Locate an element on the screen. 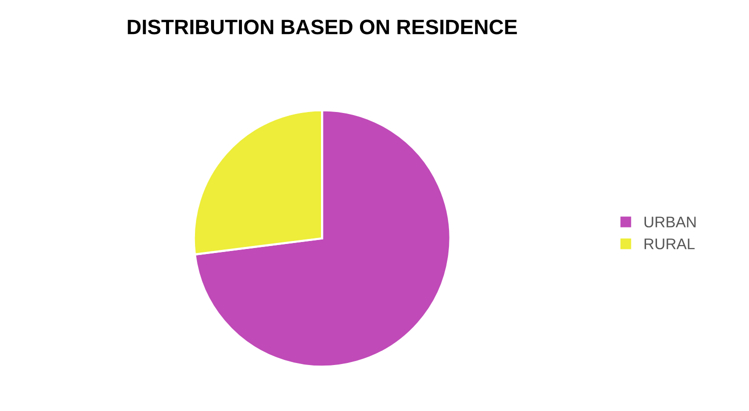 This screenshot has height=411, width=749. legend-label: URBAN is located at coordinates (670, 222).